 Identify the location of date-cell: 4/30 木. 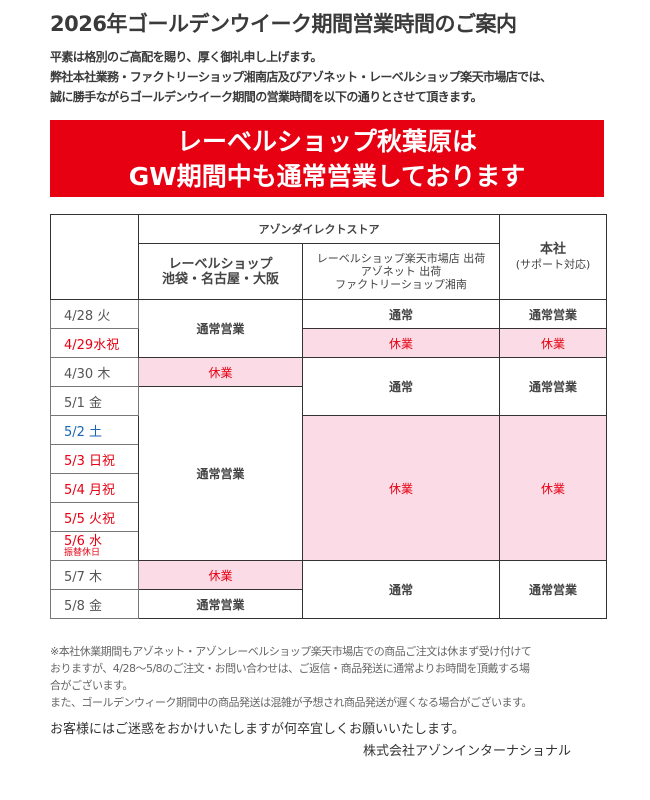
(94, 372).